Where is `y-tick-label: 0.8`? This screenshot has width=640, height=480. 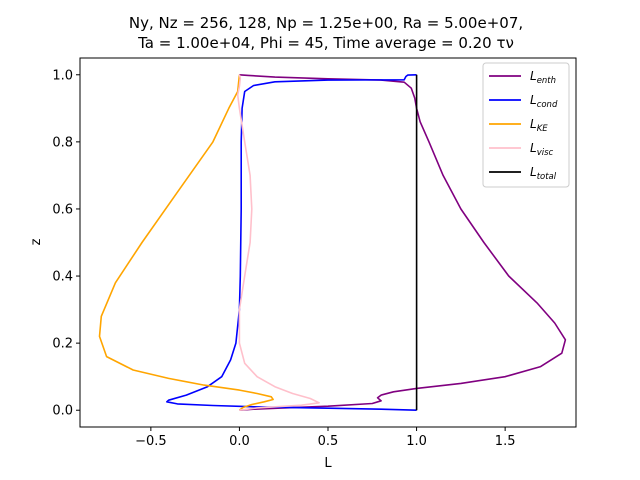 y-tick-label: 0.8 is located at coordinates (62, 142).